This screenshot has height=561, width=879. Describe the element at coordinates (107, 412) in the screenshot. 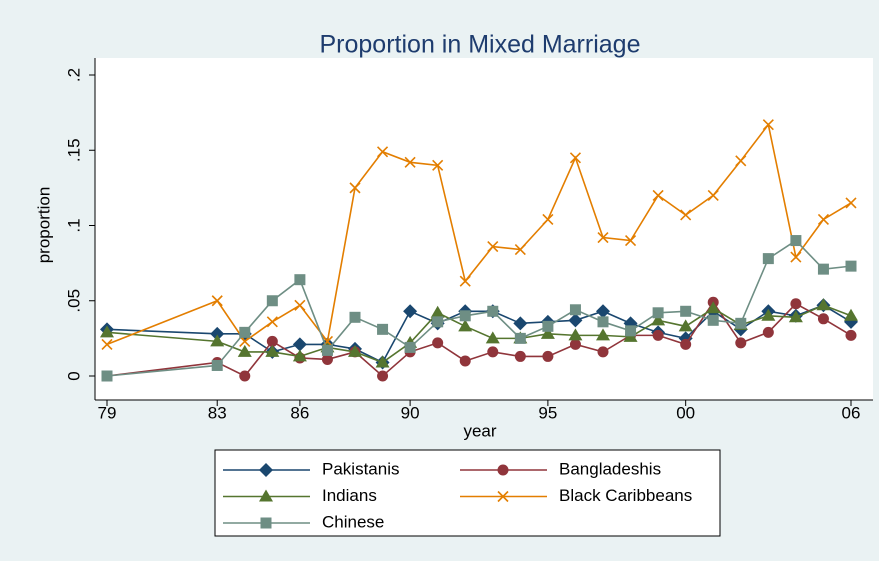

I see `x-tick-label: 79` at that location.